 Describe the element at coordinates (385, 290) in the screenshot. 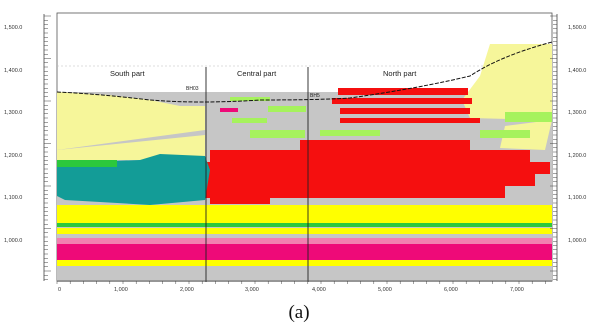

I see `x-tick-label: 5,000` at that location.